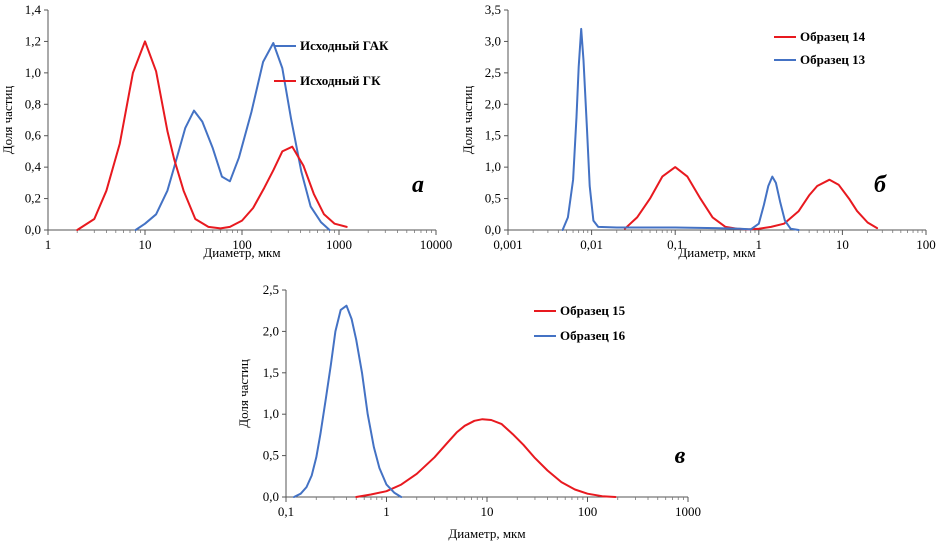 This screenshot has width=940, height=553. I want to click on x-tick-label: 10000, so click(436, 244).